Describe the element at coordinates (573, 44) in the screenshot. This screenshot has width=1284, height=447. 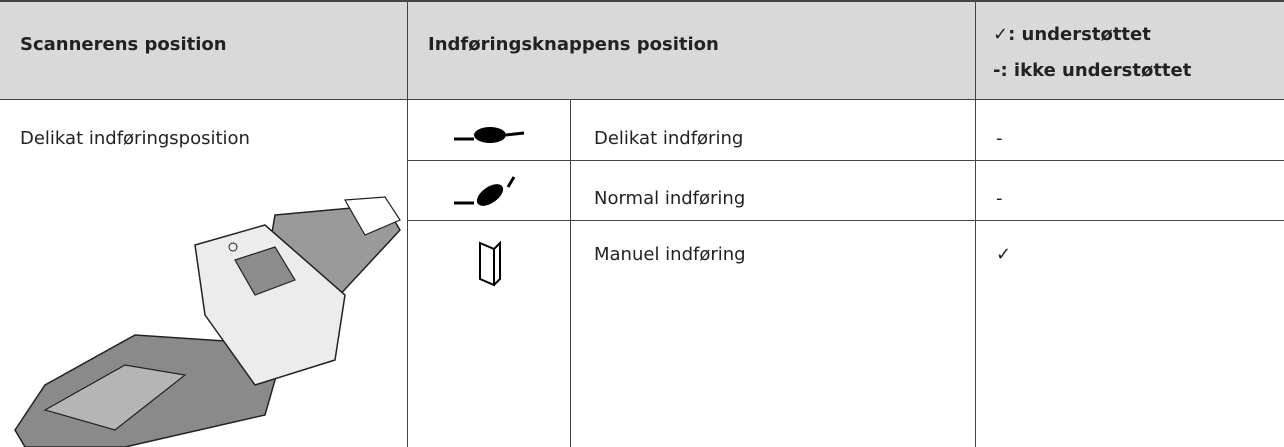
I see `header-cell: Indføringsknappens position` at that location.